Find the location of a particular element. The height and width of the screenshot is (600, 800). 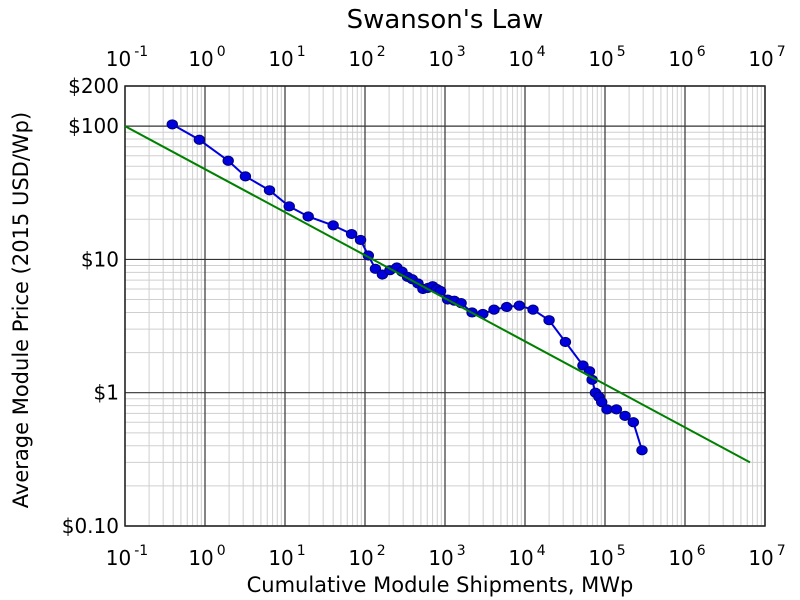

x-tick-label-top: 10 0 is located at coordinates (206, 57).